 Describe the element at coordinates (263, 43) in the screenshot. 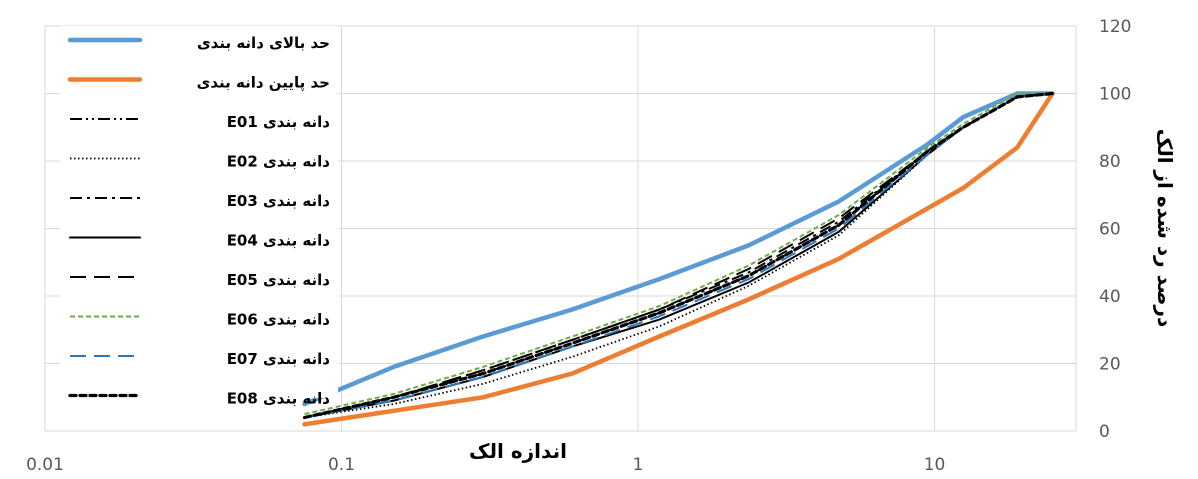

I see `legend-label-1: حد بالای دانه بندی` at that location.